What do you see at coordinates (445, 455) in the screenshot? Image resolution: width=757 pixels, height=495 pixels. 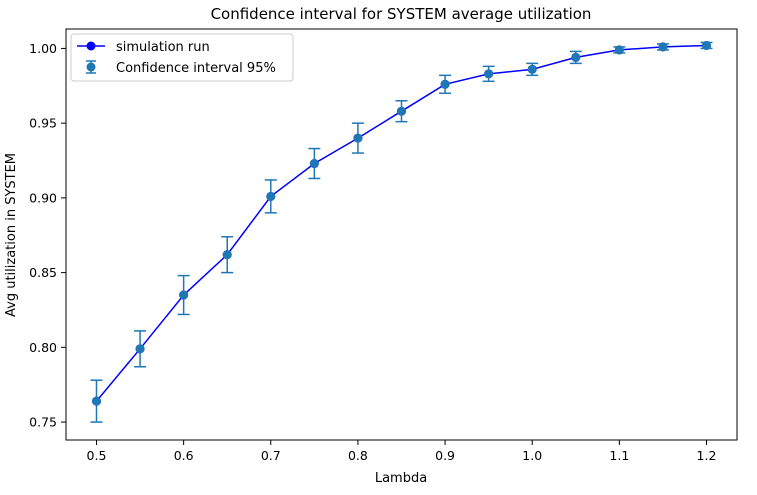 I see `x-tick-label: 0.9` at bounding box center [445, 455].